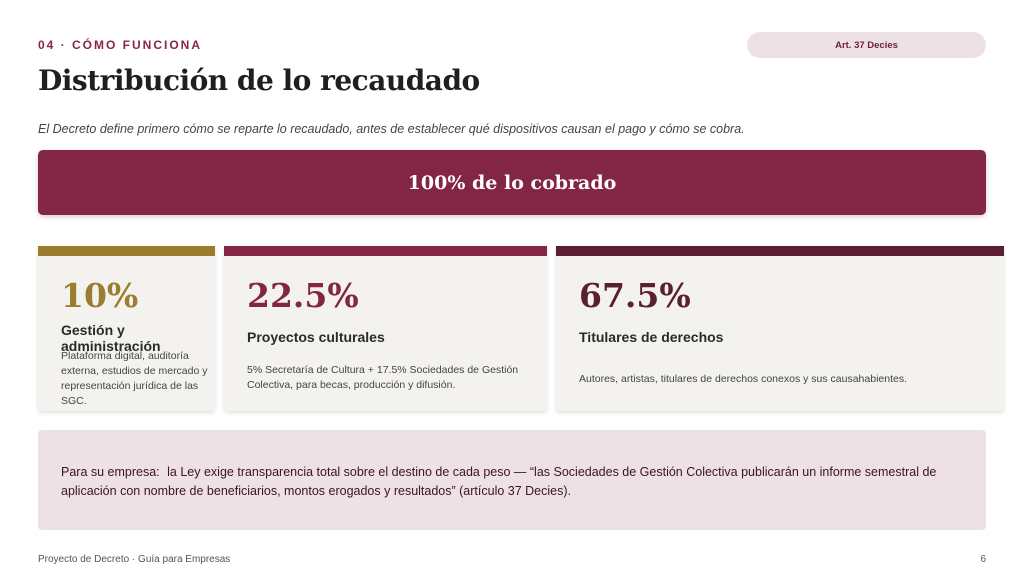  What do you see at coordinates (316, 337) in the screenshot?
I see `card-title: Proyectos culturales` at bounding box center [316, 337].